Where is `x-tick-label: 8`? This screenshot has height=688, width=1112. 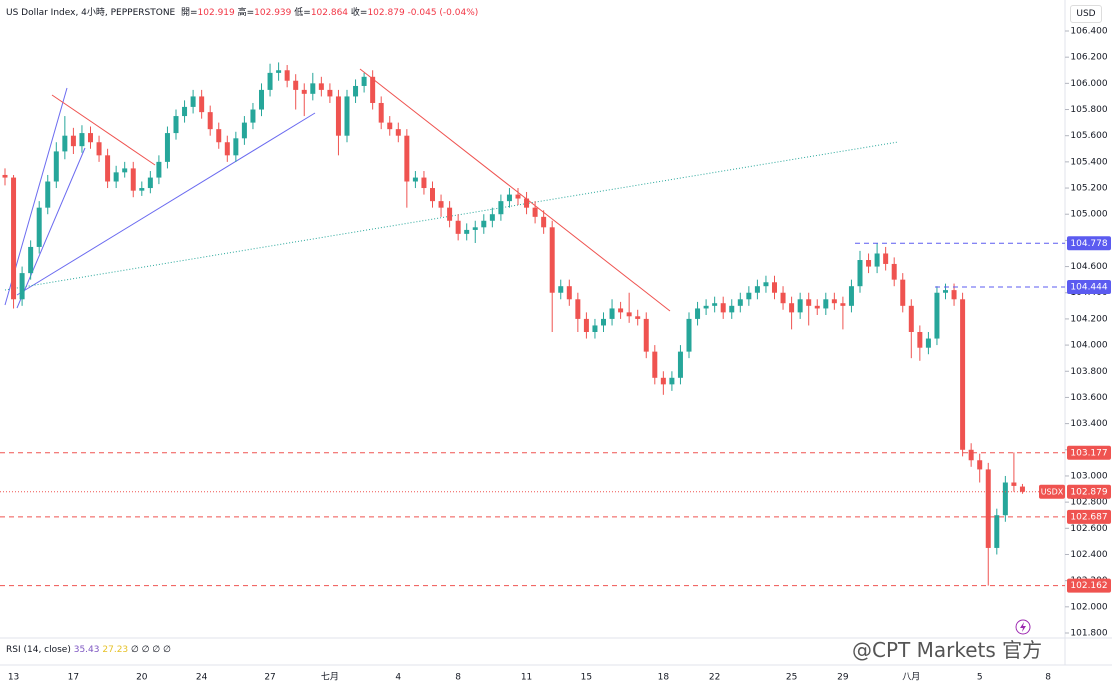
x-tick-label: 8 is located at coordinates (1048, 678).